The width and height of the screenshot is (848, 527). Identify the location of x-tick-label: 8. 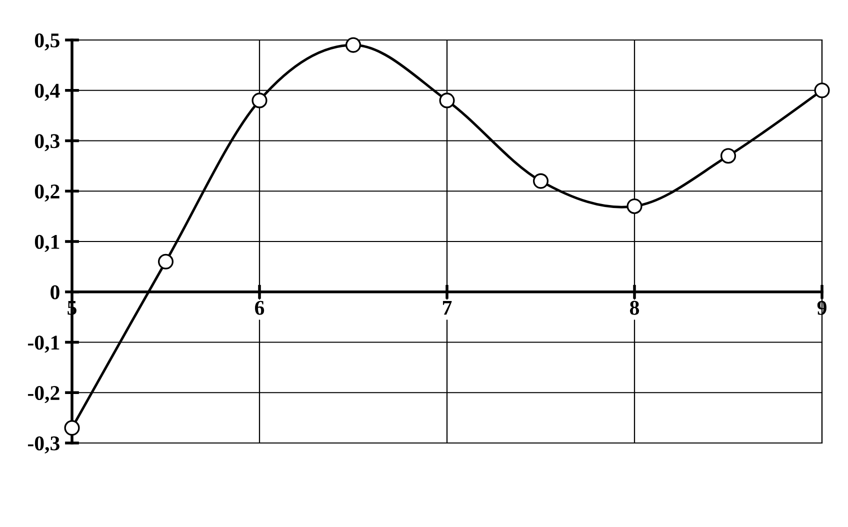
(635, 307).